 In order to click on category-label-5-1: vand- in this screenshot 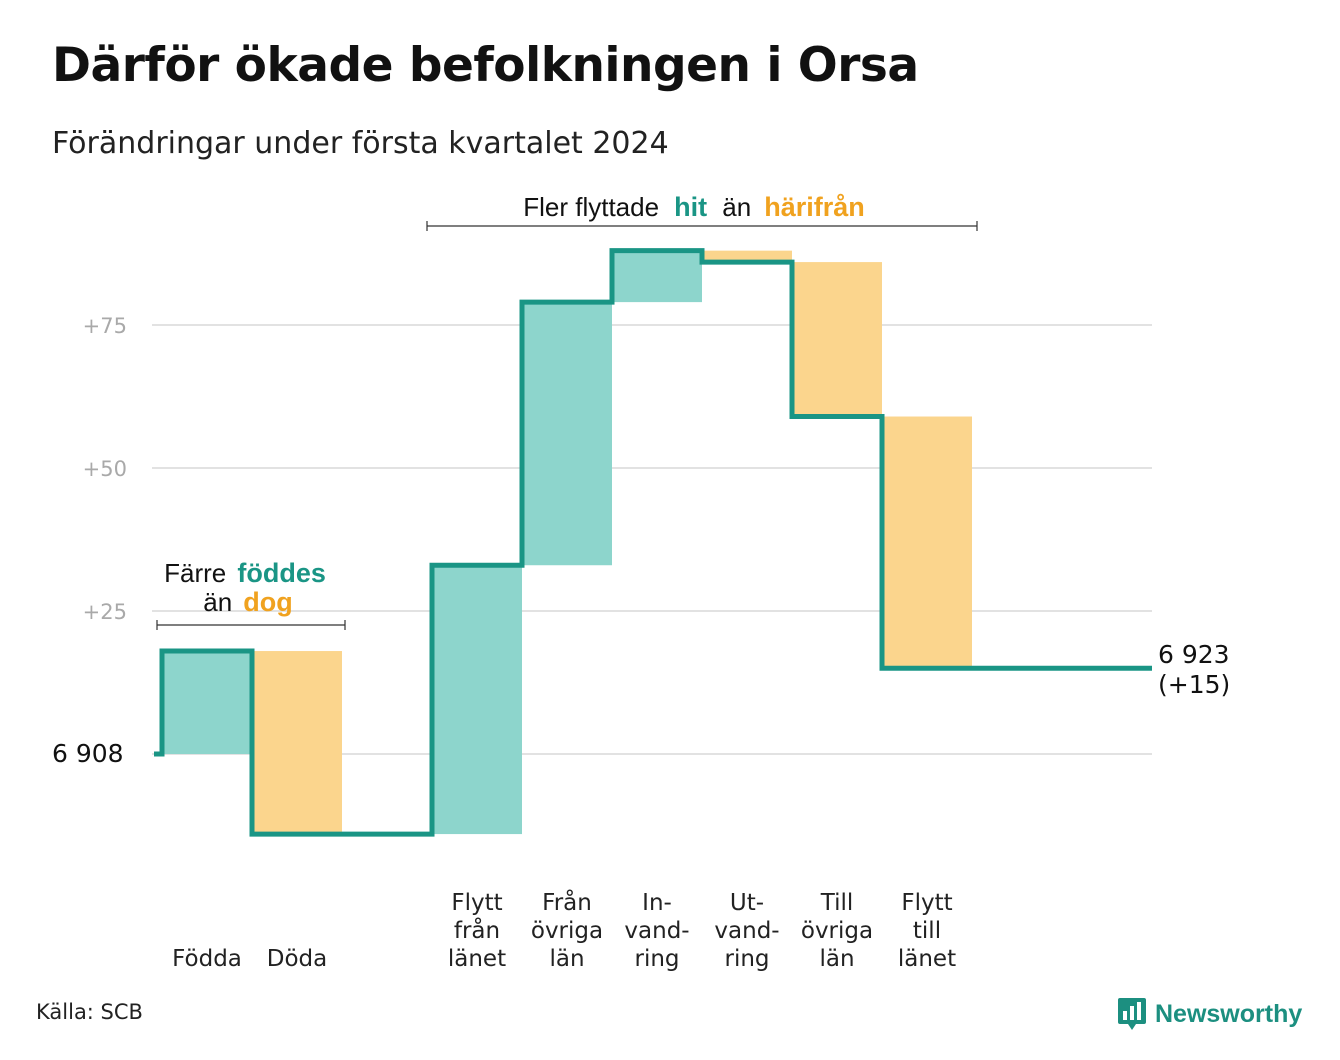, I will do `click(656, 931)`.